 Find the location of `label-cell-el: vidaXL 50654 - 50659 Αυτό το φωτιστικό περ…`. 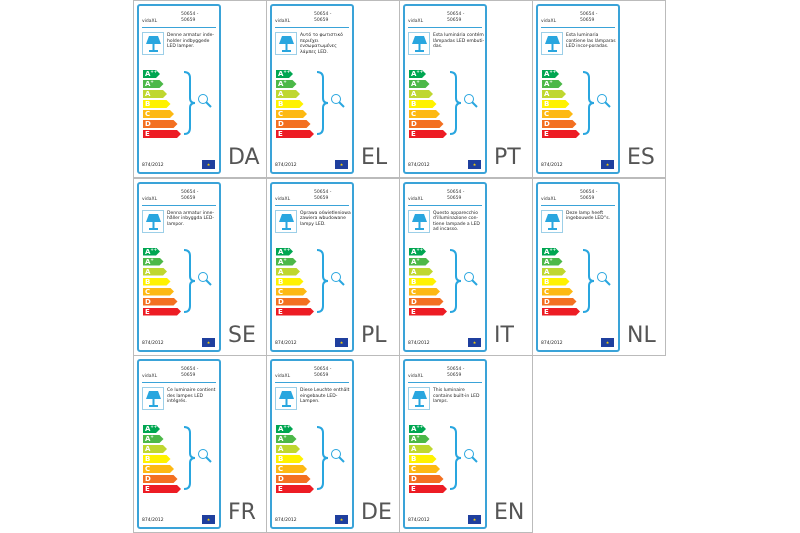

label-cell-el: vidaXL 50654 - 50659 Αυτό το φωτιστικό περ… is located at coordinates (333, 89).